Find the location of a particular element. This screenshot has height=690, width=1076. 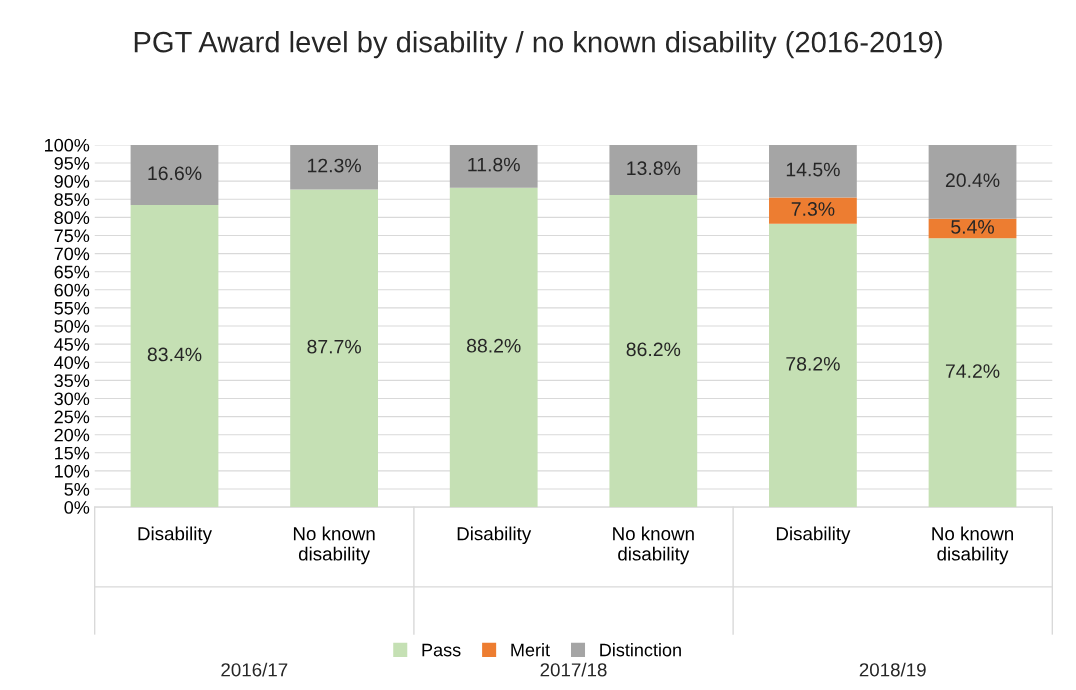

legend-label: Pass is located at coordinates (441, 650).